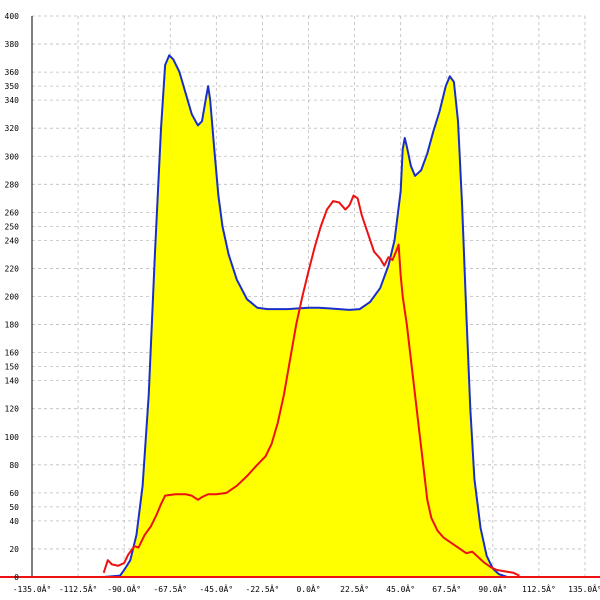  Describe the element at coordinates (124, 588) in the screenshot. I see `x-tick-label: -90.0Â°` at that location.